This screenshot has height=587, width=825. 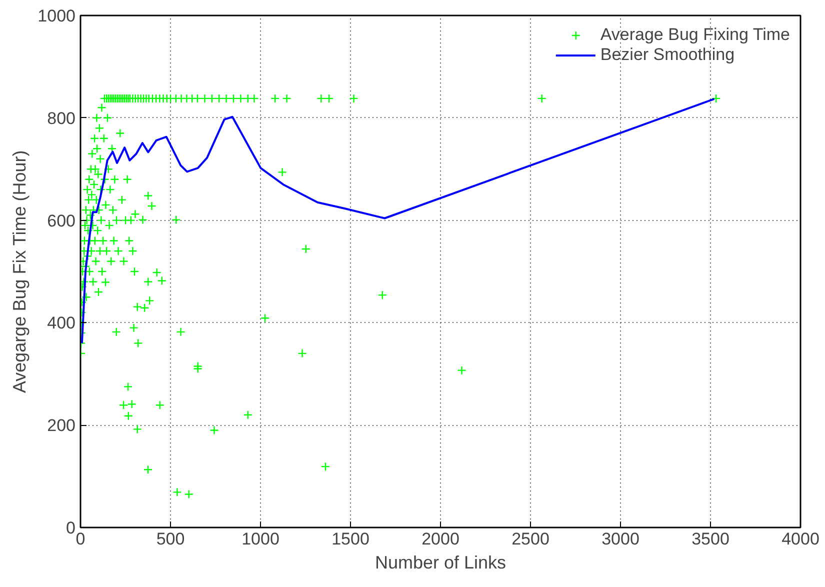 What do you see at coordinates (711, 539) in the screenshot?
I see `x-tick-label: 3500` at bounding box center [711, 539].